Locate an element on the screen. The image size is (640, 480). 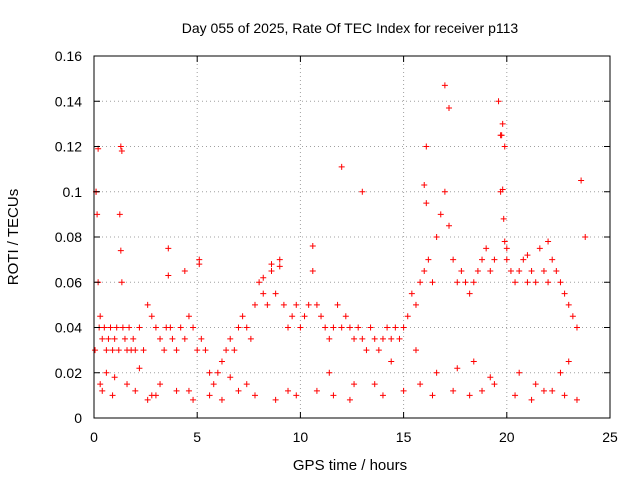
x-tick-label: 20 is located at coordinates (507, 437).